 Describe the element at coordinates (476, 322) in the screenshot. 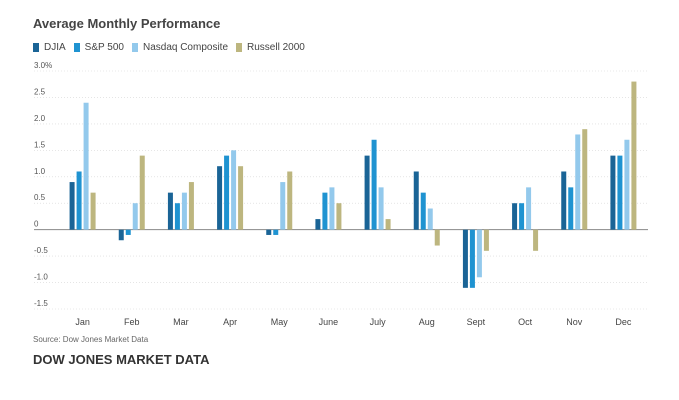

I see `x-tick-label: Sept` at that location.